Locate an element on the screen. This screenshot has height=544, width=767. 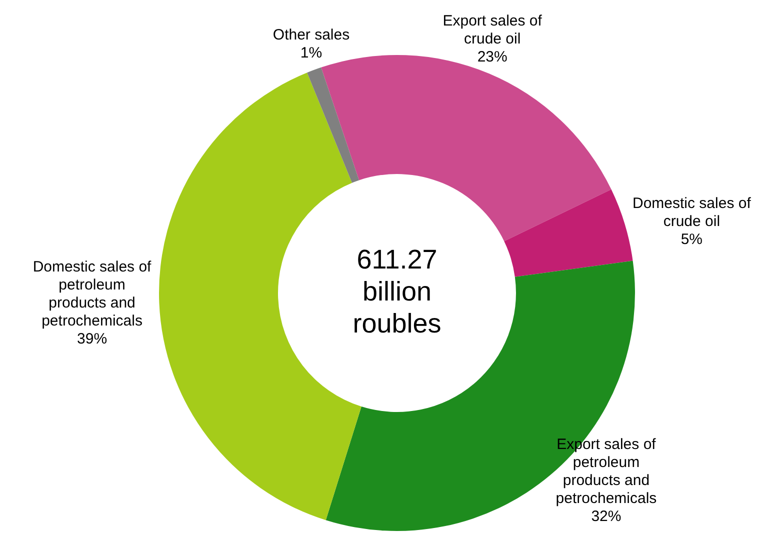
slice-label: Export sales of crude oil is located at coordinates (492, 30).